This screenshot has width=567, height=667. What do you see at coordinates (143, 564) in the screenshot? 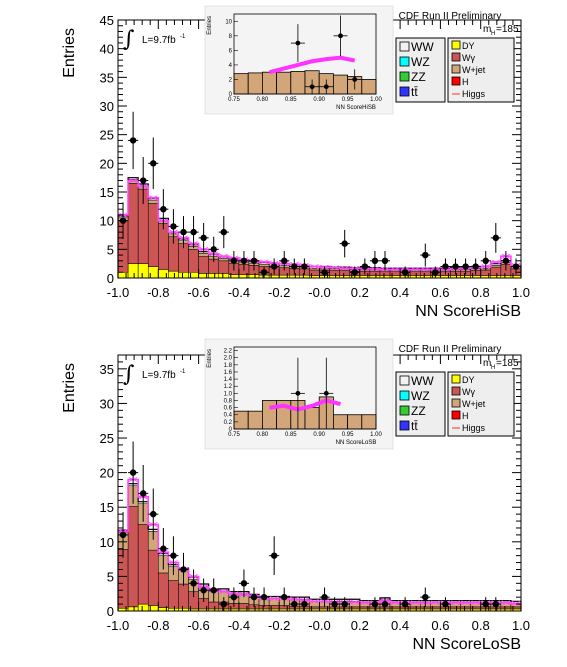
I see `bar-w--2` at bounding box center [143, 564].